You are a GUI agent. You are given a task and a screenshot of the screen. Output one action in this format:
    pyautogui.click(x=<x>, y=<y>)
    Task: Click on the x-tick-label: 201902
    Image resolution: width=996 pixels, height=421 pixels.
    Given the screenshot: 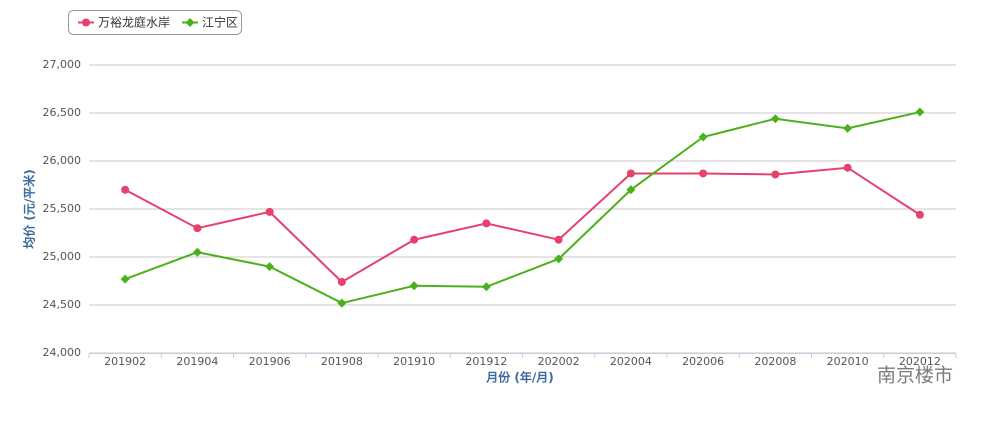 What is the action you would take?
    pyautogui.click(x=125, y=361)
    